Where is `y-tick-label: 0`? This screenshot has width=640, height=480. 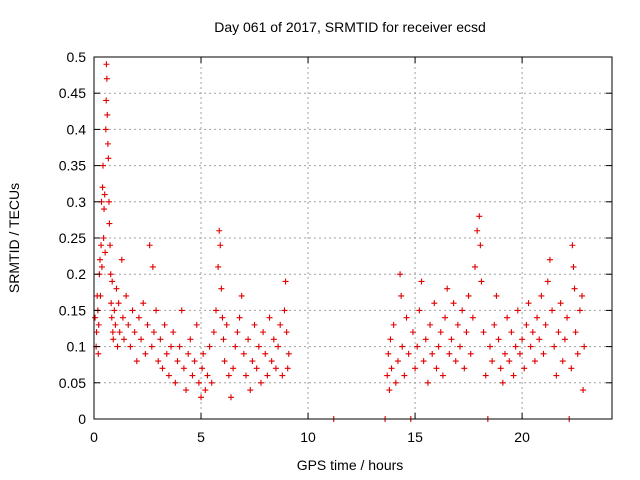
y-tick-label: 0 is located at coordinates (82, 419).